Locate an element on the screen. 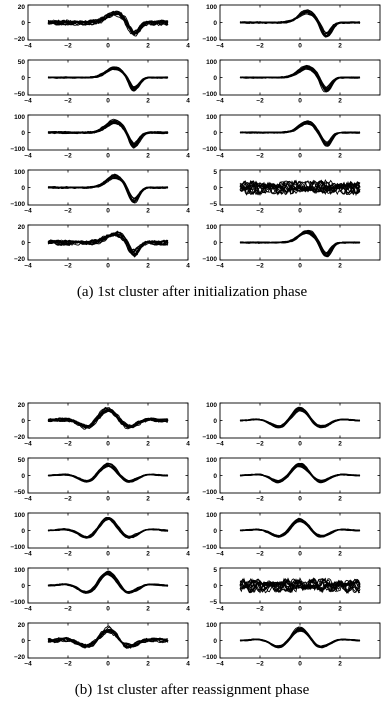 This screenshot has height=707, width=384. panel-r4-c1: −4 −2 0 2 −100 0 100 is located at coordinates (291, 247).